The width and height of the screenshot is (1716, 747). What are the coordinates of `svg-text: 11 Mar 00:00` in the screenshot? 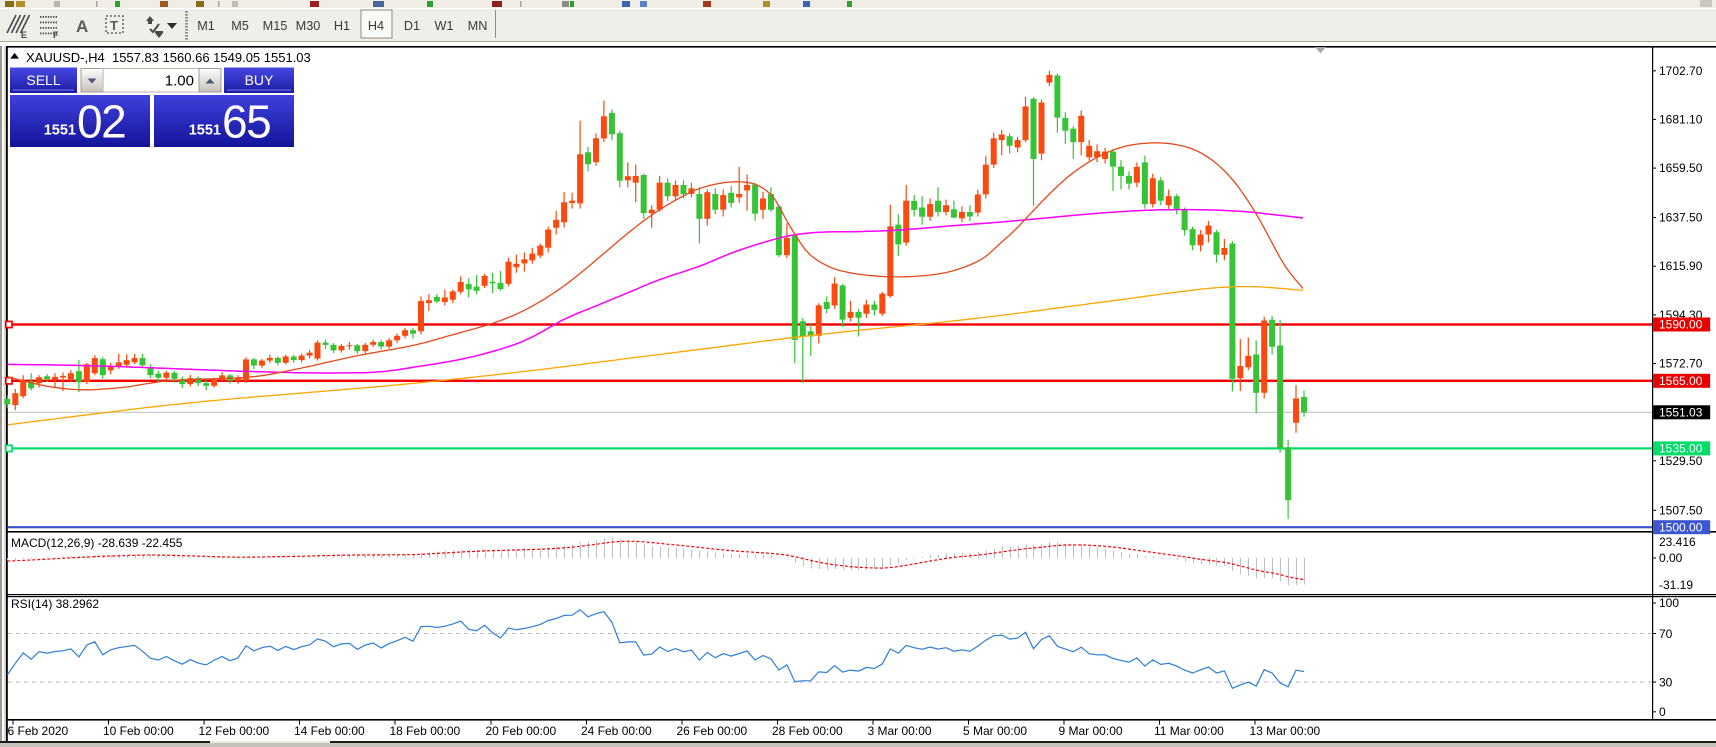 It's located at (1189, 731).